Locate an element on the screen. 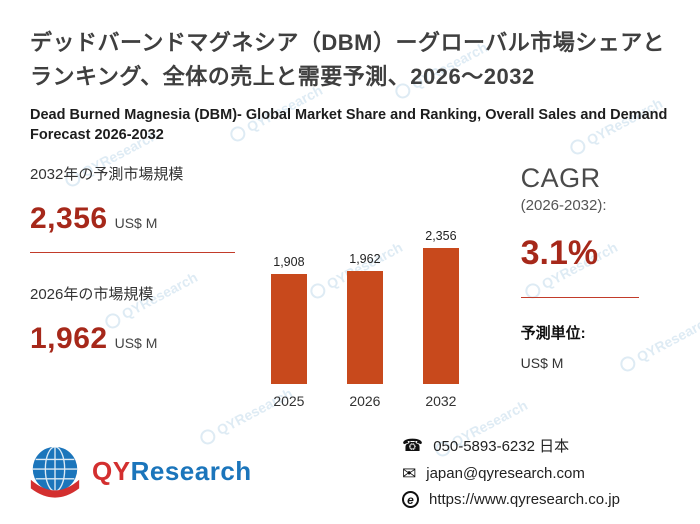  cagr-value: 3.1% is located at coordinates (559, 253).